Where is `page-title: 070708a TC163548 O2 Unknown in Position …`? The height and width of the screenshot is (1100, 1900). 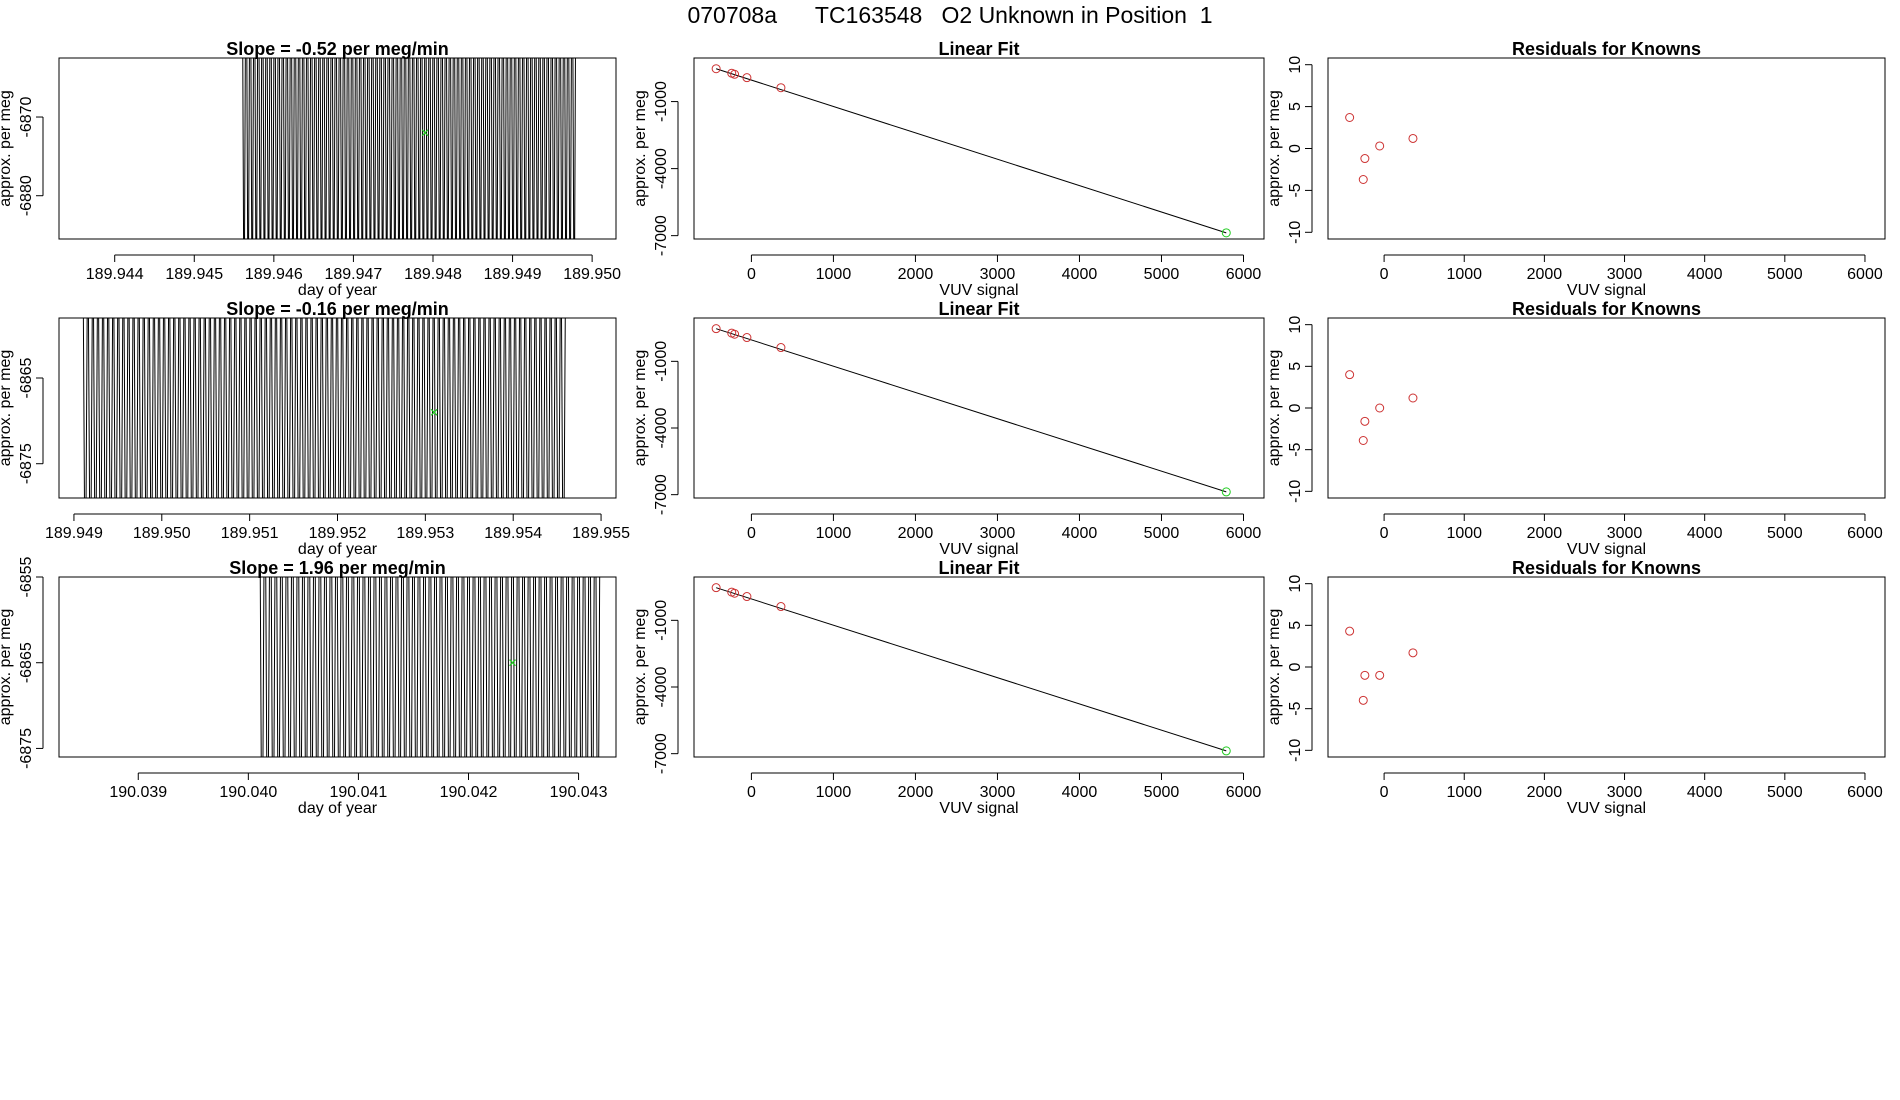
page-title: 070708a TC163548 O2 Unknown in Position … is located at coordinates (950, 15).